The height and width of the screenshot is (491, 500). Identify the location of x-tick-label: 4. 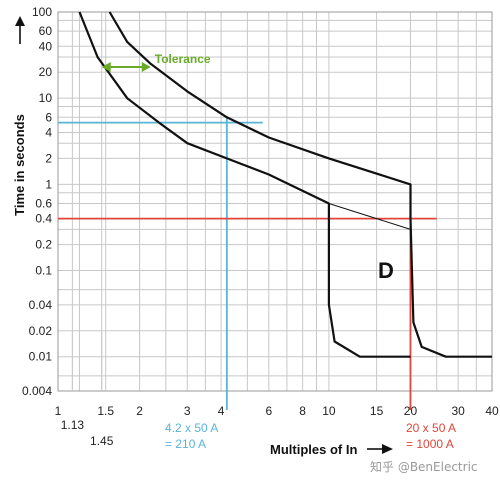
(221, 411).